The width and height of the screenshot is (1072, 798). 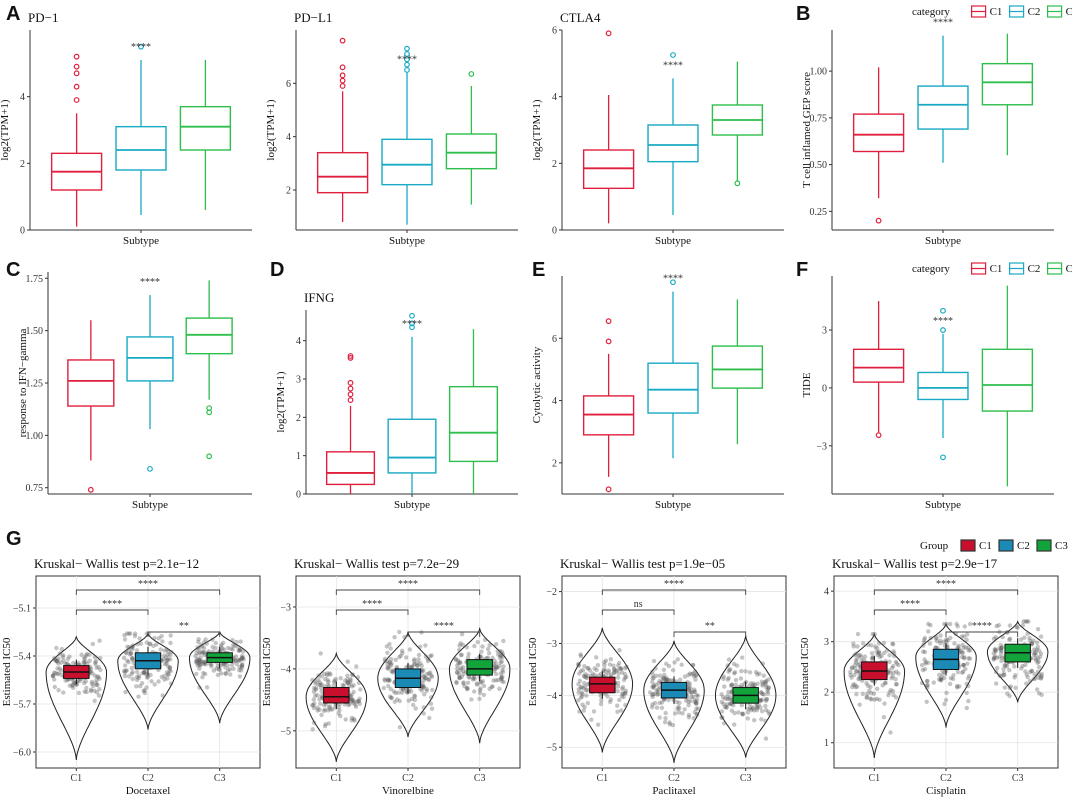 I want to click on y-axis-label: Estimated IC50, so click(x=805, y=671).